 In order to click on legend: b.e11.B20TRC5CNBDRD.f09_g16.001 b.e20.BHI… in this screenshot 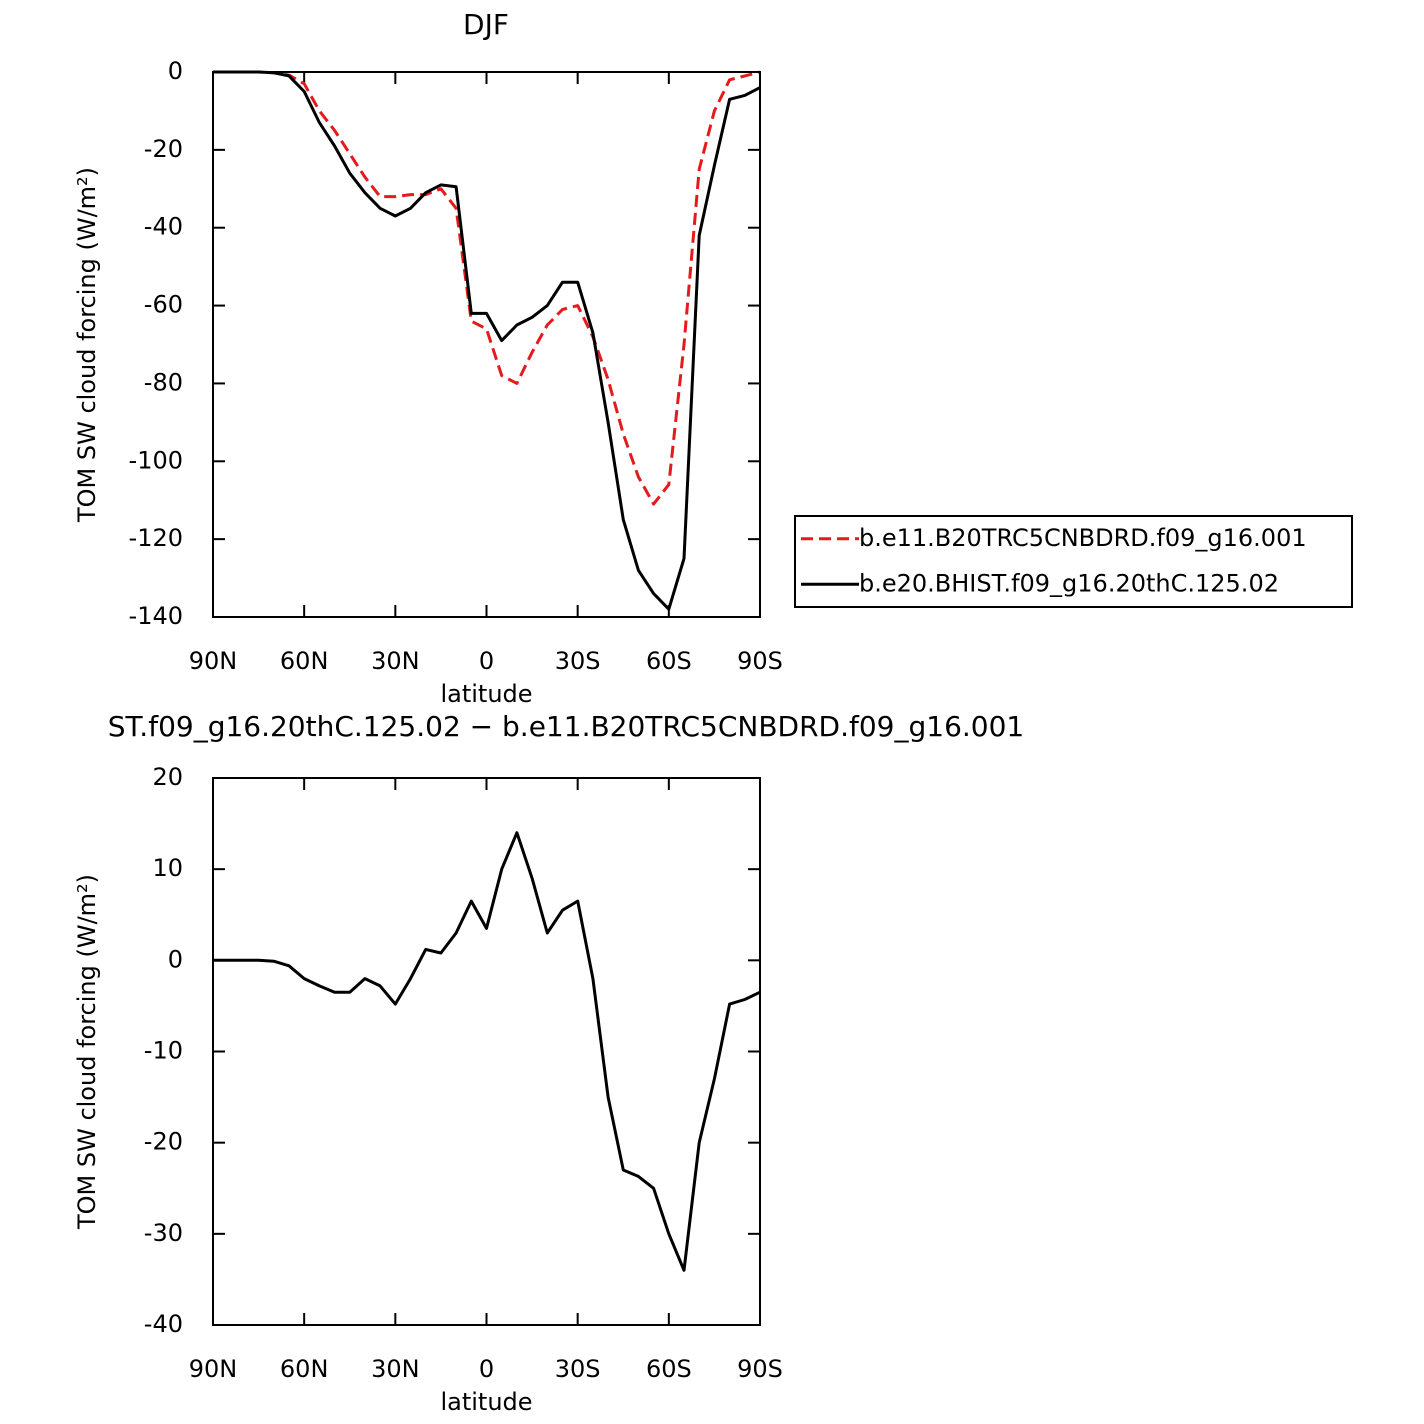, I will do `click(1073, 561)`.